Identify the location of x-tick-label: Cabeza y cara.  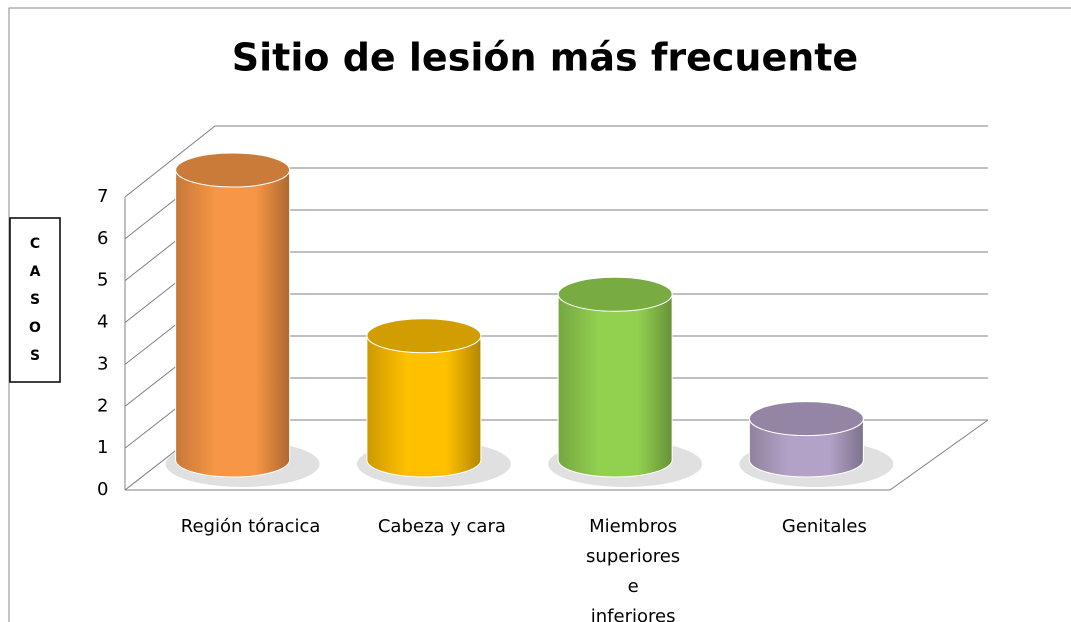
(442, 526).